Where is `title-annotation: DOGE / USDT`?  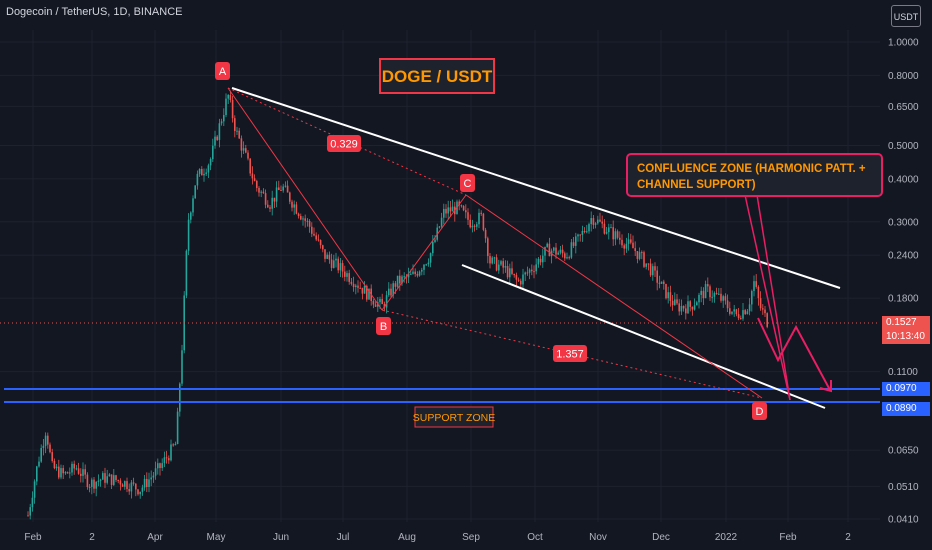
title-annotation: DOGE / USDT is located at coordinates (437, 76).